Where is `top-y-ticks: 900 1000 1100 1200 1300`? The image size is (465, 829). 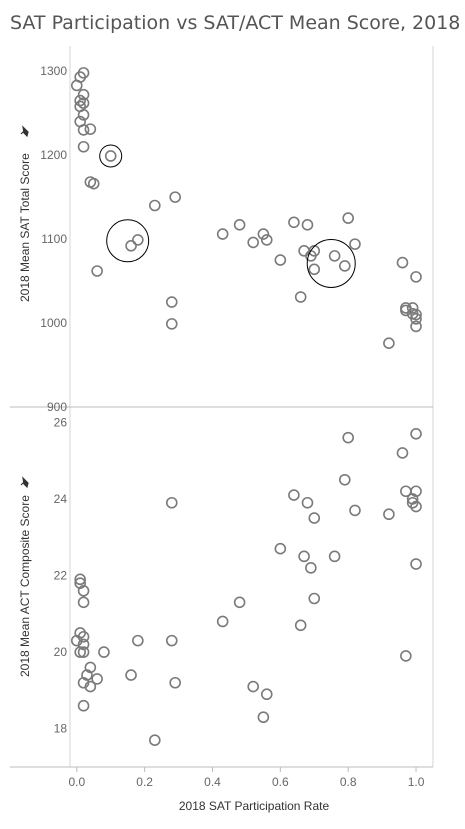
top-y-ticks: 900 1000 1100 1200 1300 is located at coordinates (53, 239).